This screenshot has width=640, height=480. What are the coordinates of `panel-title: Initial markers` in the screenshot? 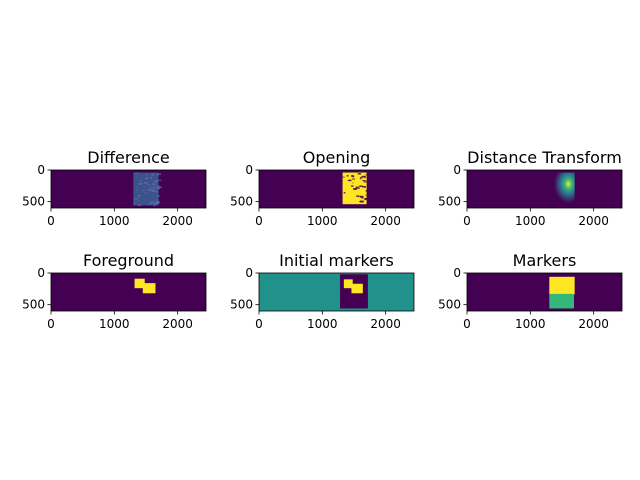 It's located at (336, 260).